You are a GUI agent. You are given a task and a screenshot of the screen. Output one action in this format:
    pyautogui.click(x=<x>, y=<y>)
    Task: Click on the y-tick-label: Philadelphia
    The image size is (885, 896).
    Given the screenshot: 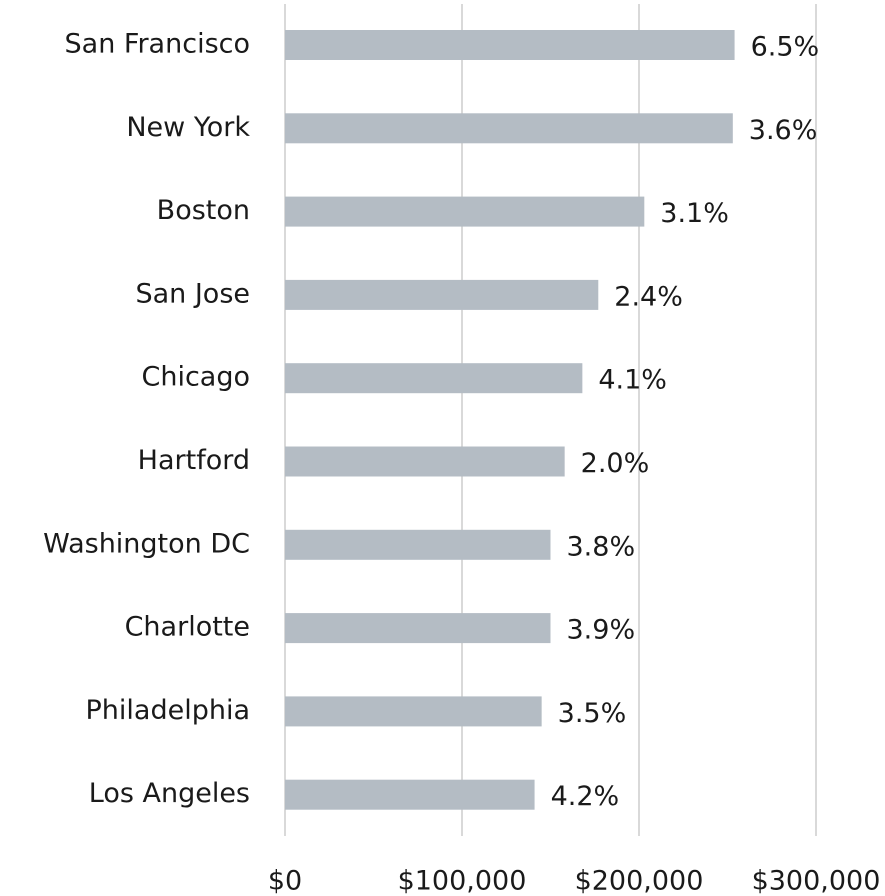 What is the action you would take?
    pyautogui.click(x=168, y=710)
    